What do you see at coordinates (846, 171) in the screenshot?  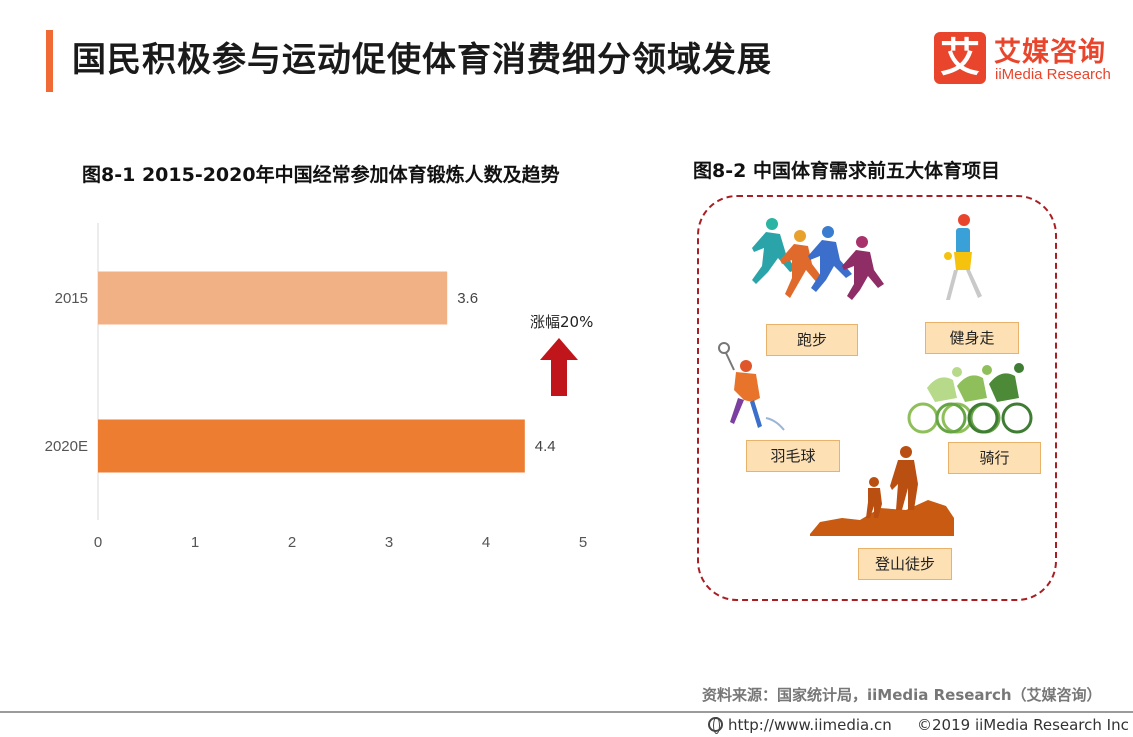 I see `panel-title: 图8-2 中国体育需求前五大体育项目` at bounding box center [846, 171].